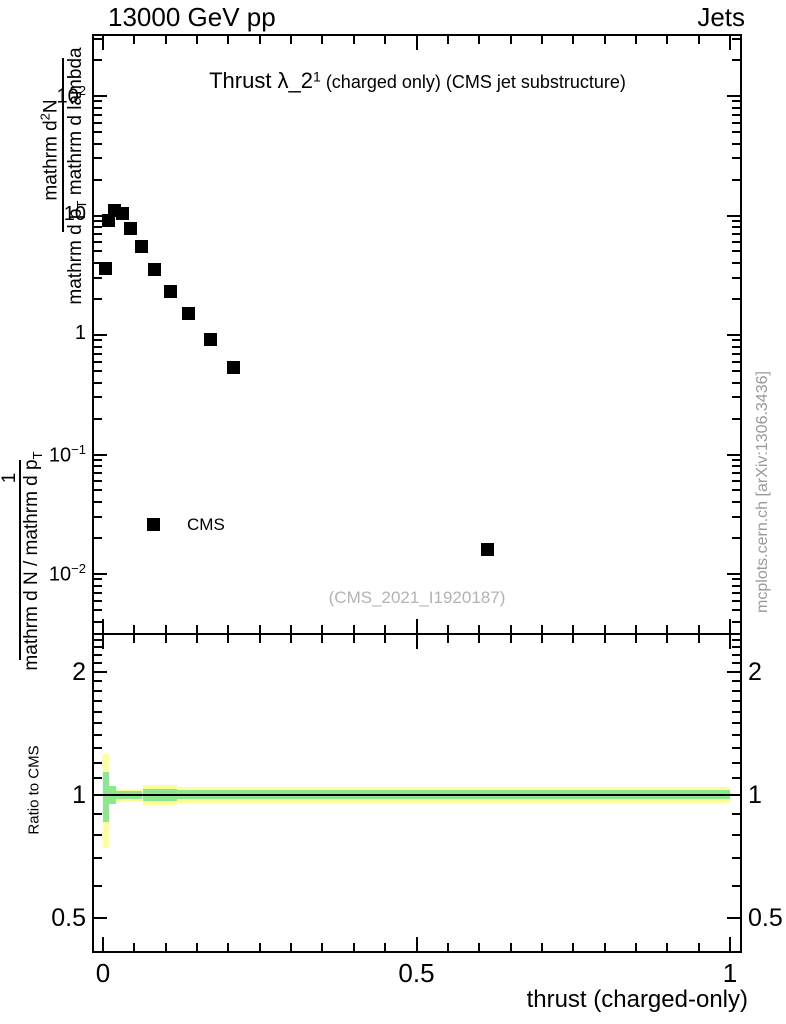 This screenshot has width=786, height=1024. What do you see at coordinates (68, 918) in the screenshot?
I see `ratio-tick-label-left: 0.5` at bounding box center [68, 918].